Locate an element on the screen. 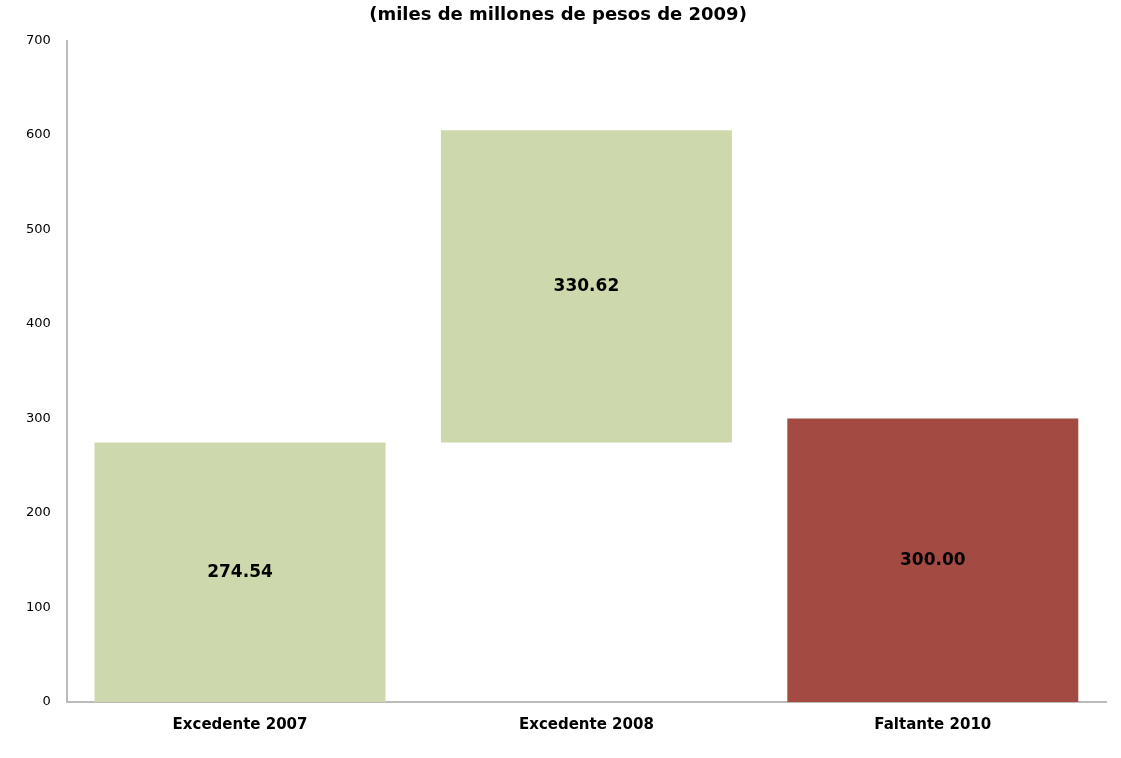 This screenshot has width=1121, height=758. x-tick-label: Faltante 2010 is located at coordinates (933, 723).